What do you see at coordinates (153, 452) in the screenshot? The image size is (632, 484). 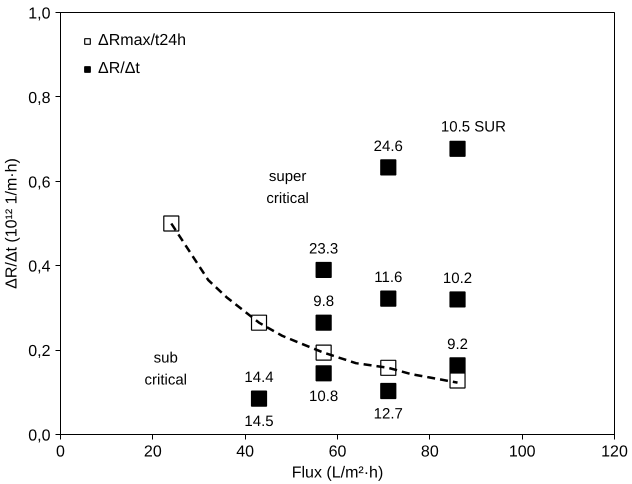 I see `x-tick-label: 20` at bounding box center [153, 452].